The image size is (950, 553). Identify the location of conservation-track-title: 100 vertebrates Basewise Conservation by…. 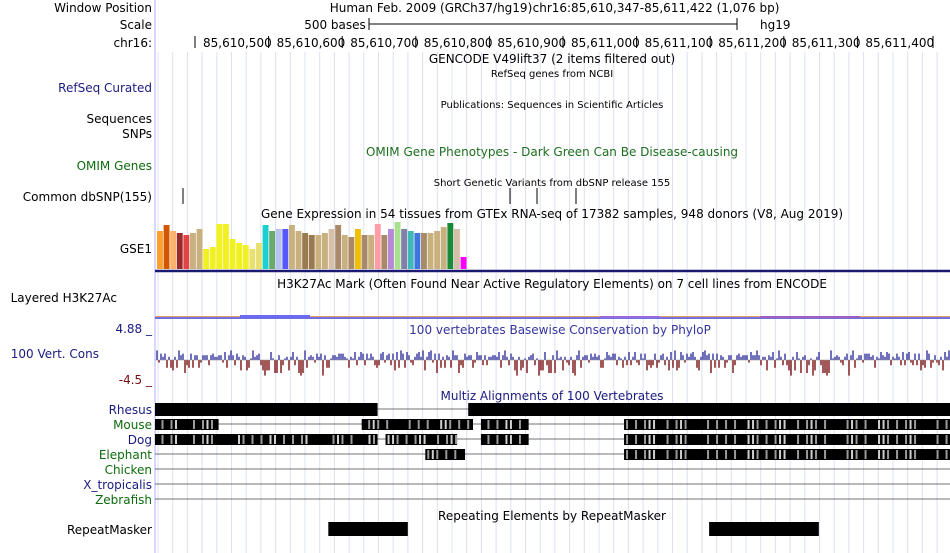
(560, 330).